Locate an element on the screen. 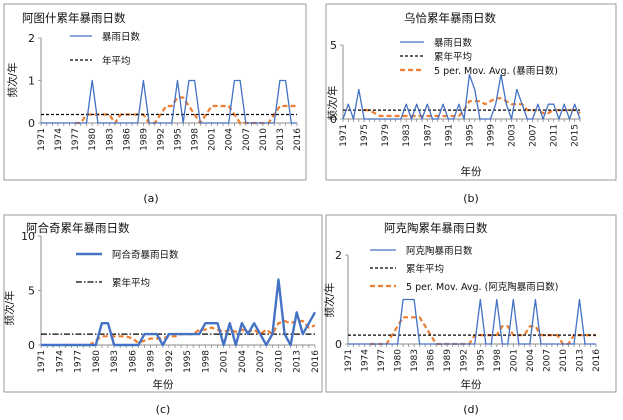 Image resolution: width=623 pixels, height=420 pixels. x-tick-label: 1975 is located at coordinates (365, 135).